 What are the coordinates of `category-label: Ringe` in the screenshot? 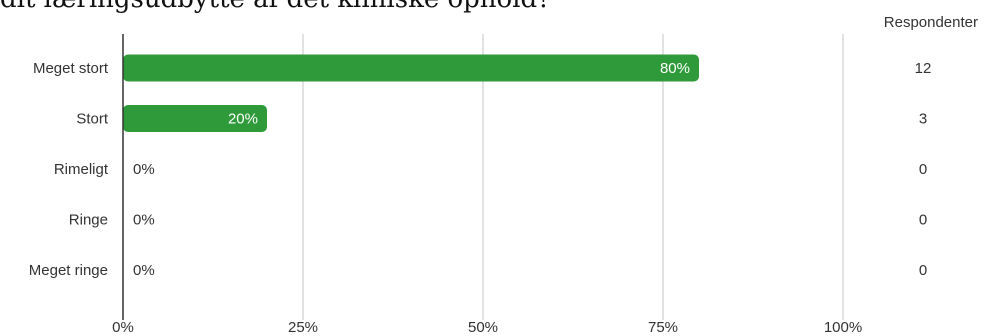 It's located at (88, 220).